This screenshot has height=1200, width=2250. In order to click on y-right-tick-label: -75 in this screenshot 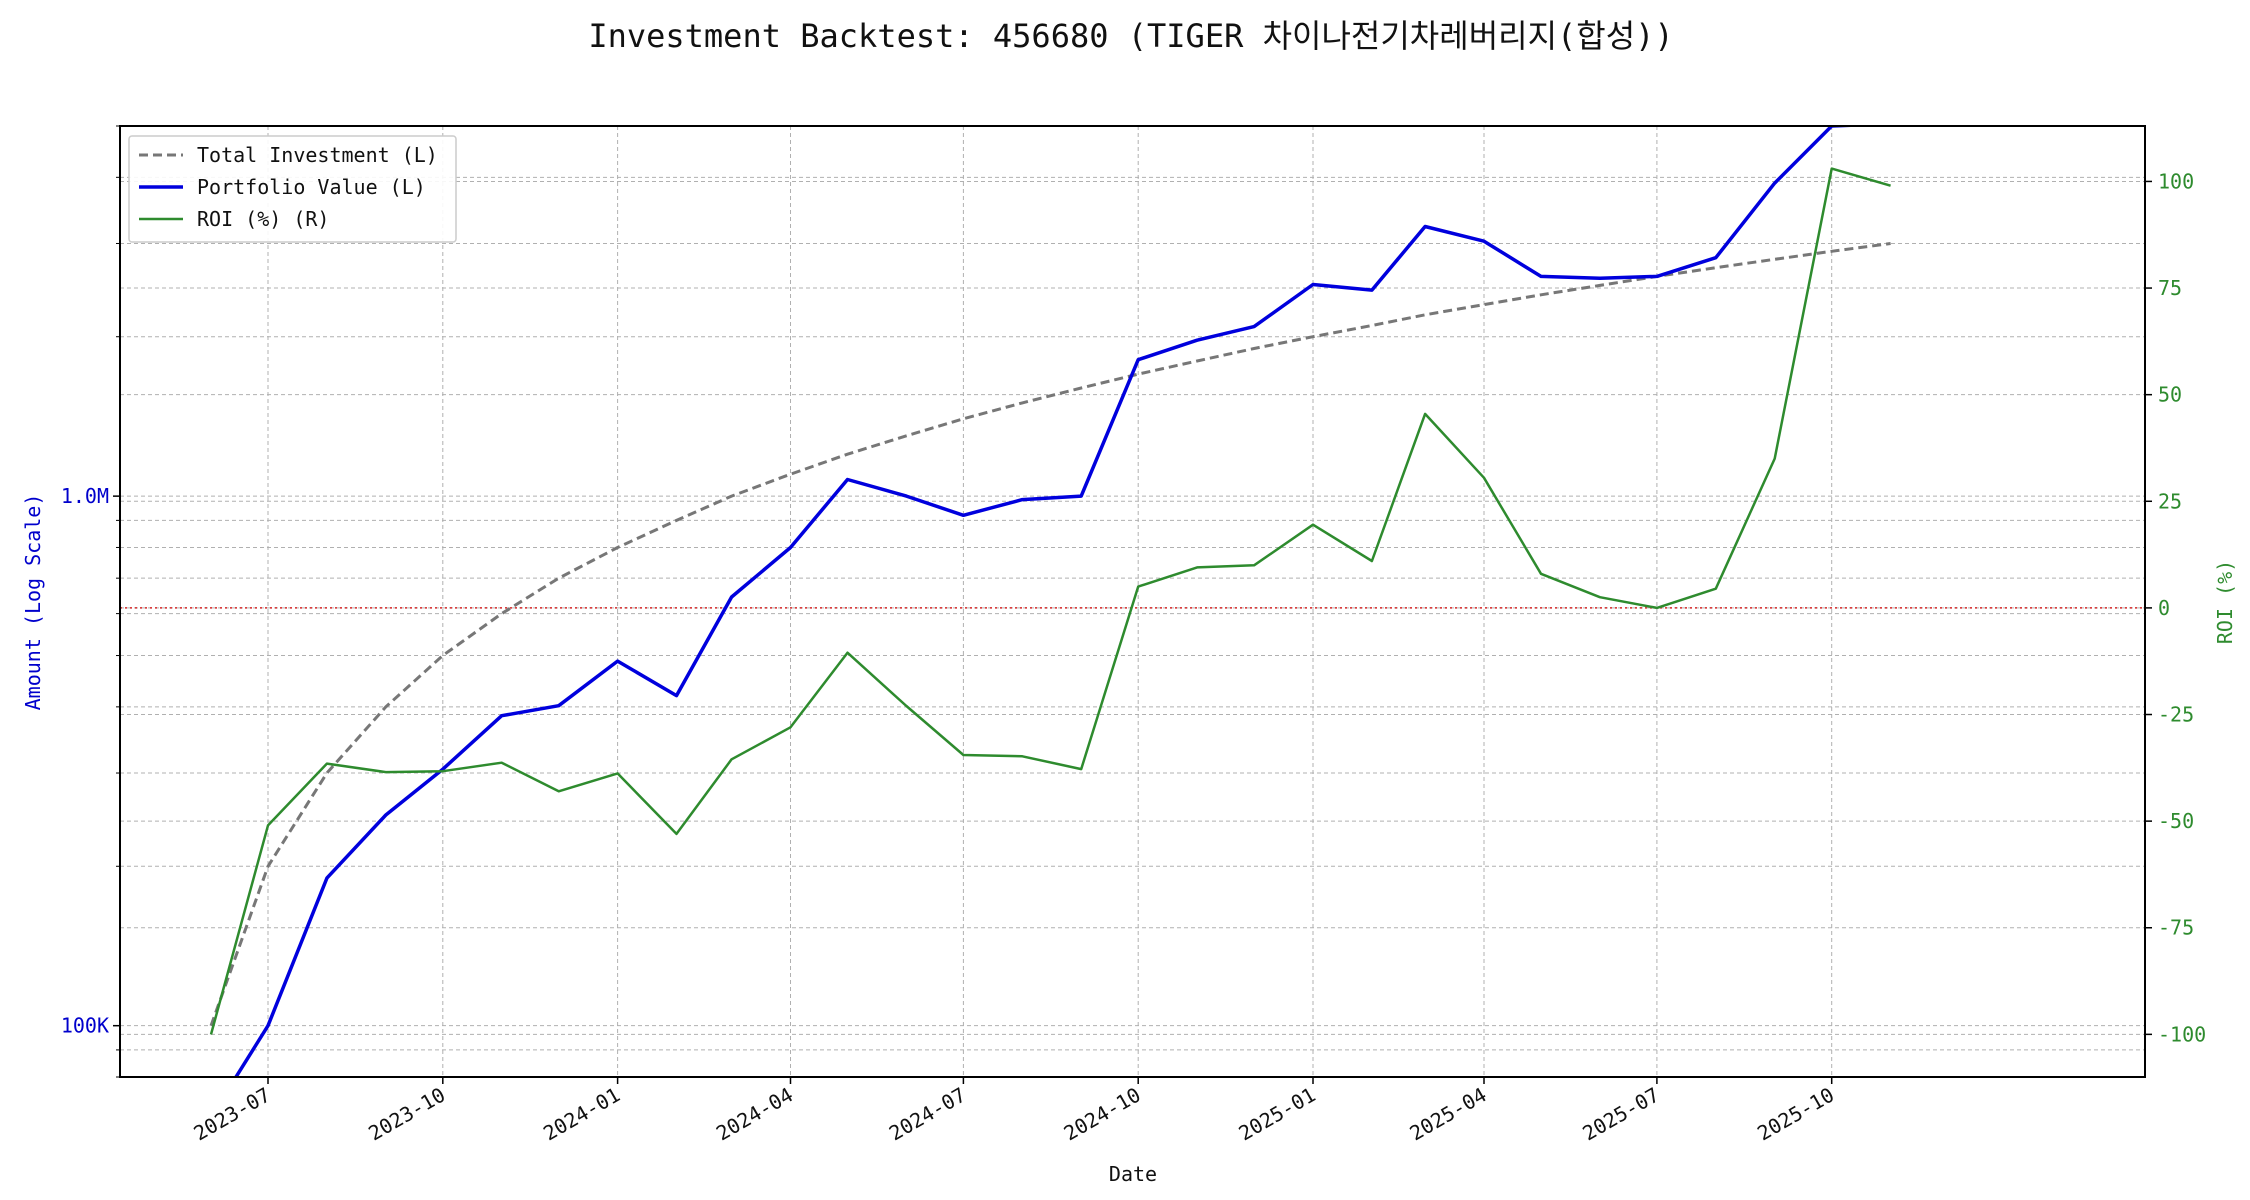, I will do `click(2176, 928)`.